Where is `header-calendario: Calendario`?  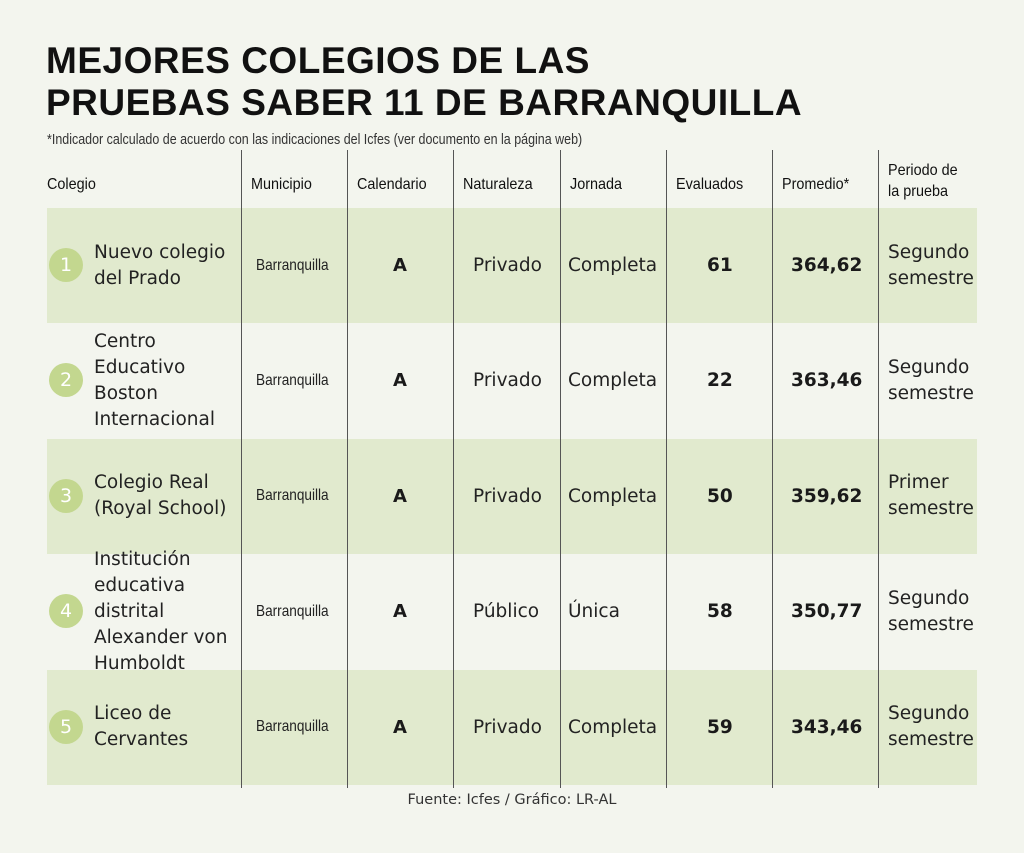
header-calendario: Calendario is located at coordinates (392, 184).